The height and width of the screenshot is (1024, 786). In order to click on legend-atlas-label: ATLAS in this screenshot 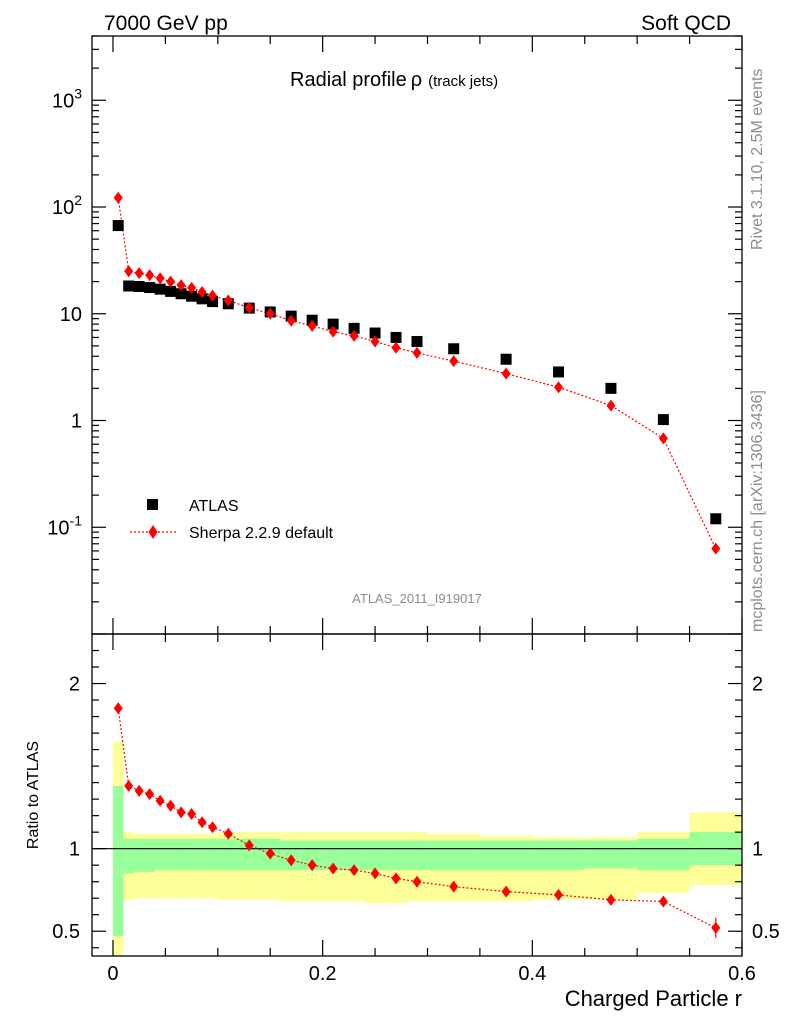, I will do `click(214, 506)`.